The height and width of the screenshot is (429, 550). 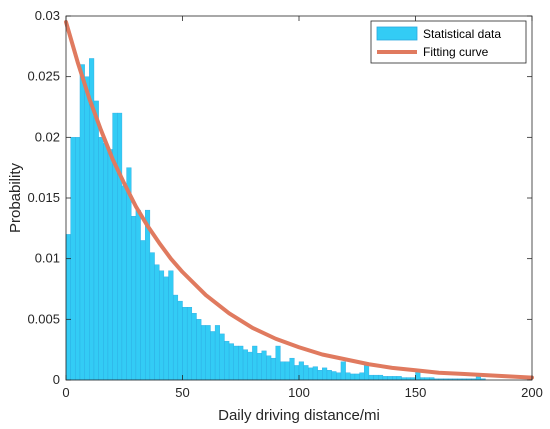 What do you see at coordinates (43, 197) in the screenshot?
I see `y-tick-label: 0.015` at bounding box center [43, 197].